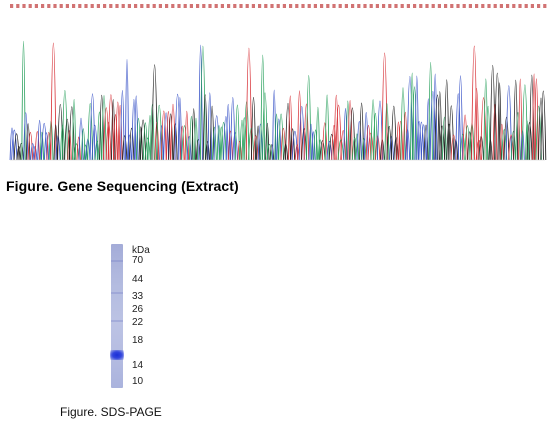 This screenshot has height=430, width=551. Describe the element at coordinates (111, 412) in the screenshot. I see `sds-page-caption: Figure. SDS-PAGE` at that location.